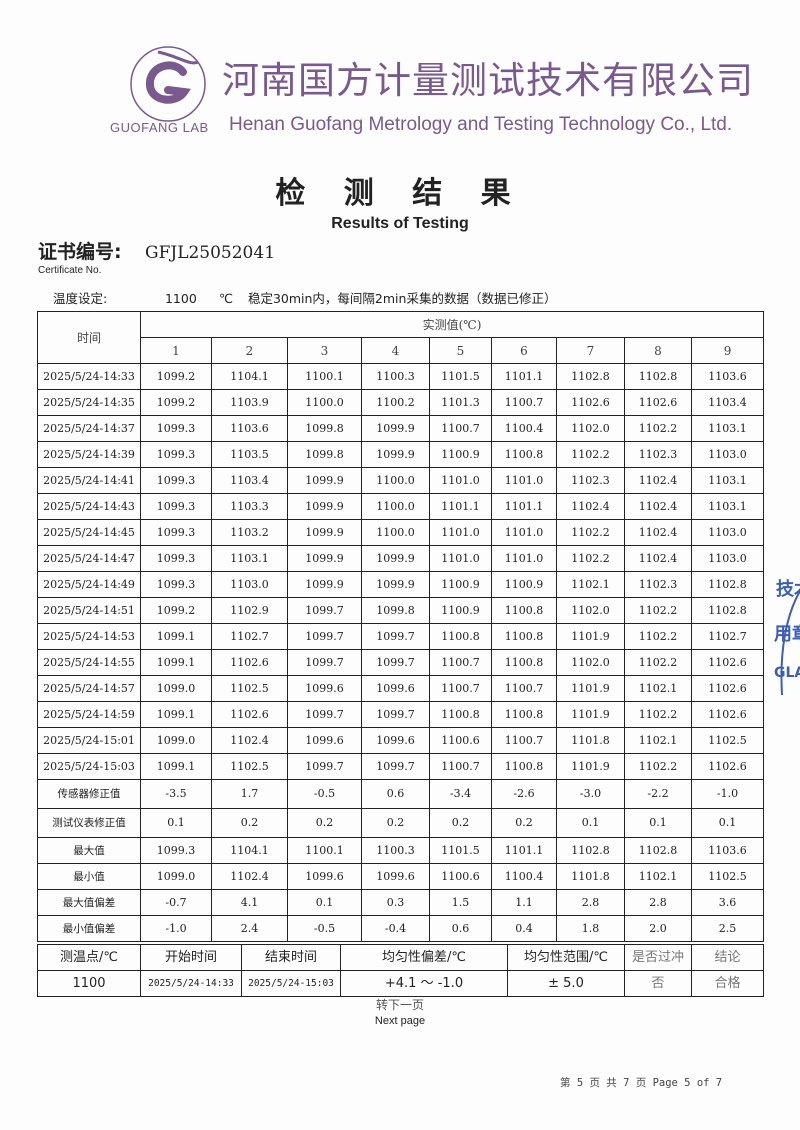 This screenshot has width=800, height=1130. What do you see at coordinates (395, 902) in the screenshot?
I see `stats-value: 0.3` at bounding box center [395, 902].